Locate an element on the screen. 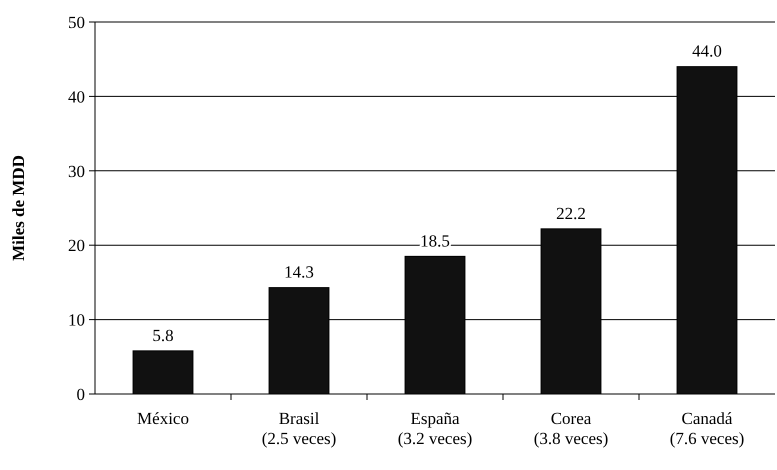 The image size is (777, 470). y-tick-label: 0 is located at coordinates (80, 394).